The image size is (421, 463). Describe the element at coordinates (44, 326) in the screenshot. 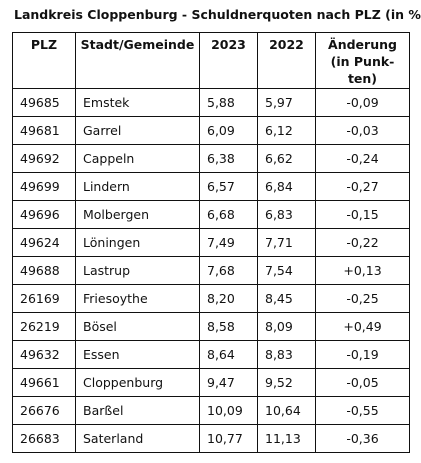

I see `cell-plz: 26219` at that location.